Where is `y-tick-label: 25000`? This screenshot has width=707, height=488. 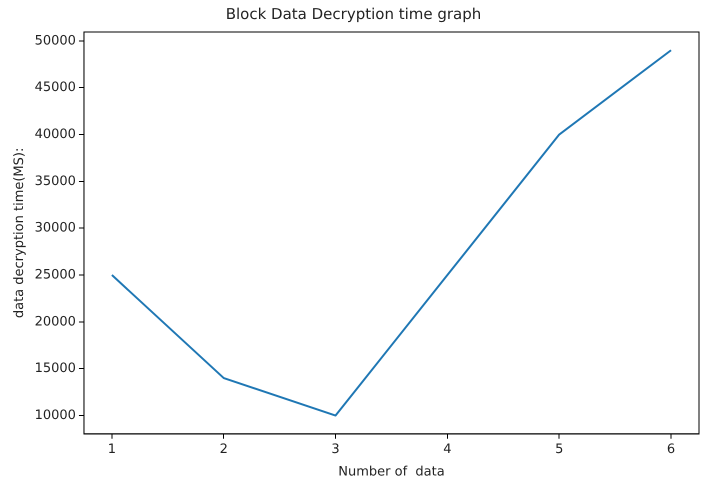 y-tick-label: 25000 is located at coordinates (55, 274).